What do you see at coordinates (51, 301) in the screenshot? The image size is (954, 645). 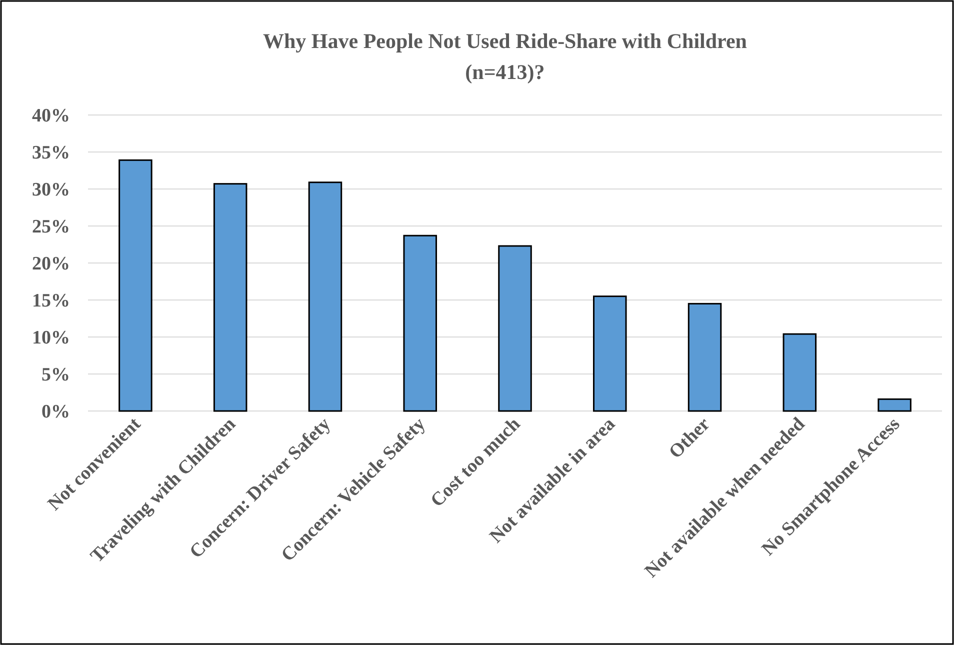 I see `y-tick-label: 15%` at bounding box center [51, 301].